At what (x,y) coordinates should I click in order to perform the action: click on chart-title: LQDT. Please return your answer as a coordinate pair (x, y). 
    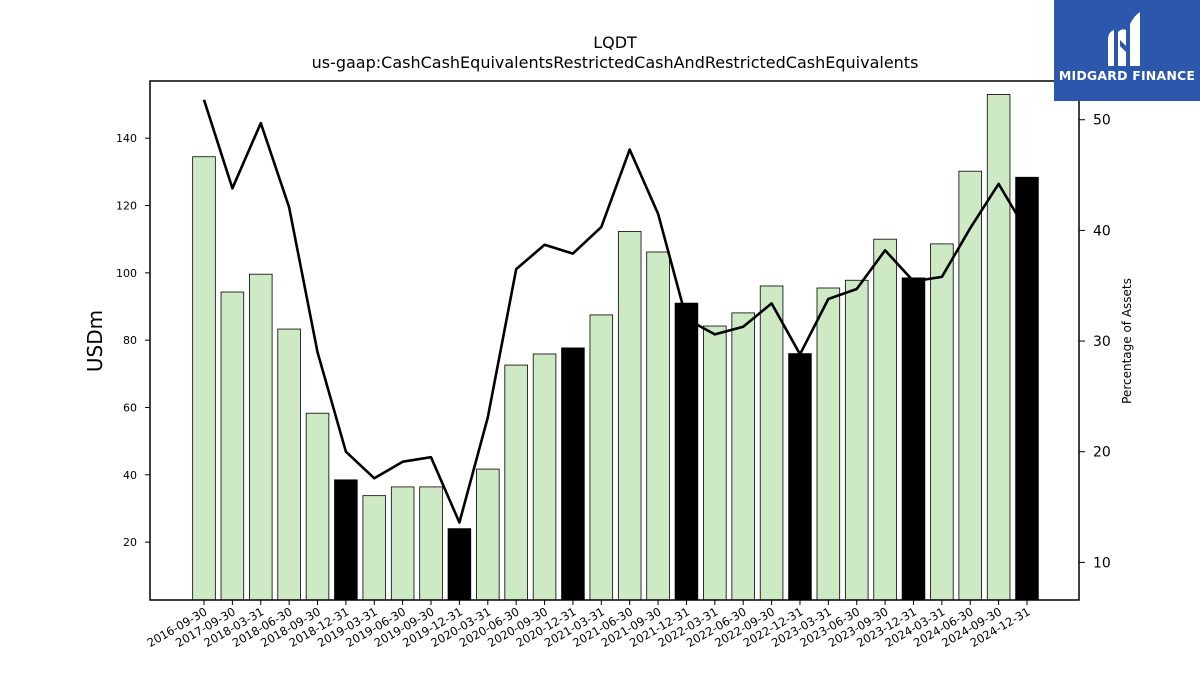
    Looking at the image, I should click on (615, 42).